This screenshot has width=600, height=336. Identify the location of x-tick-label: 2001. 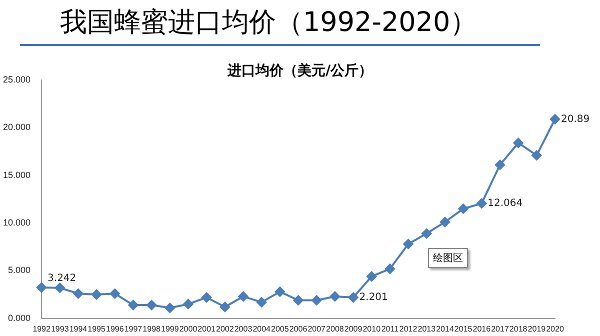
(207, 329).